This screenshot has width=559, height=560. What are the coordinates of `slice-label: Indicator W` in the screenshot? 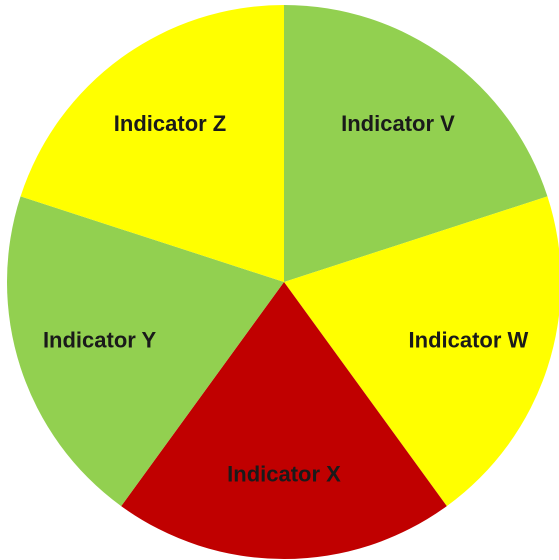 It's located at (469, 340).